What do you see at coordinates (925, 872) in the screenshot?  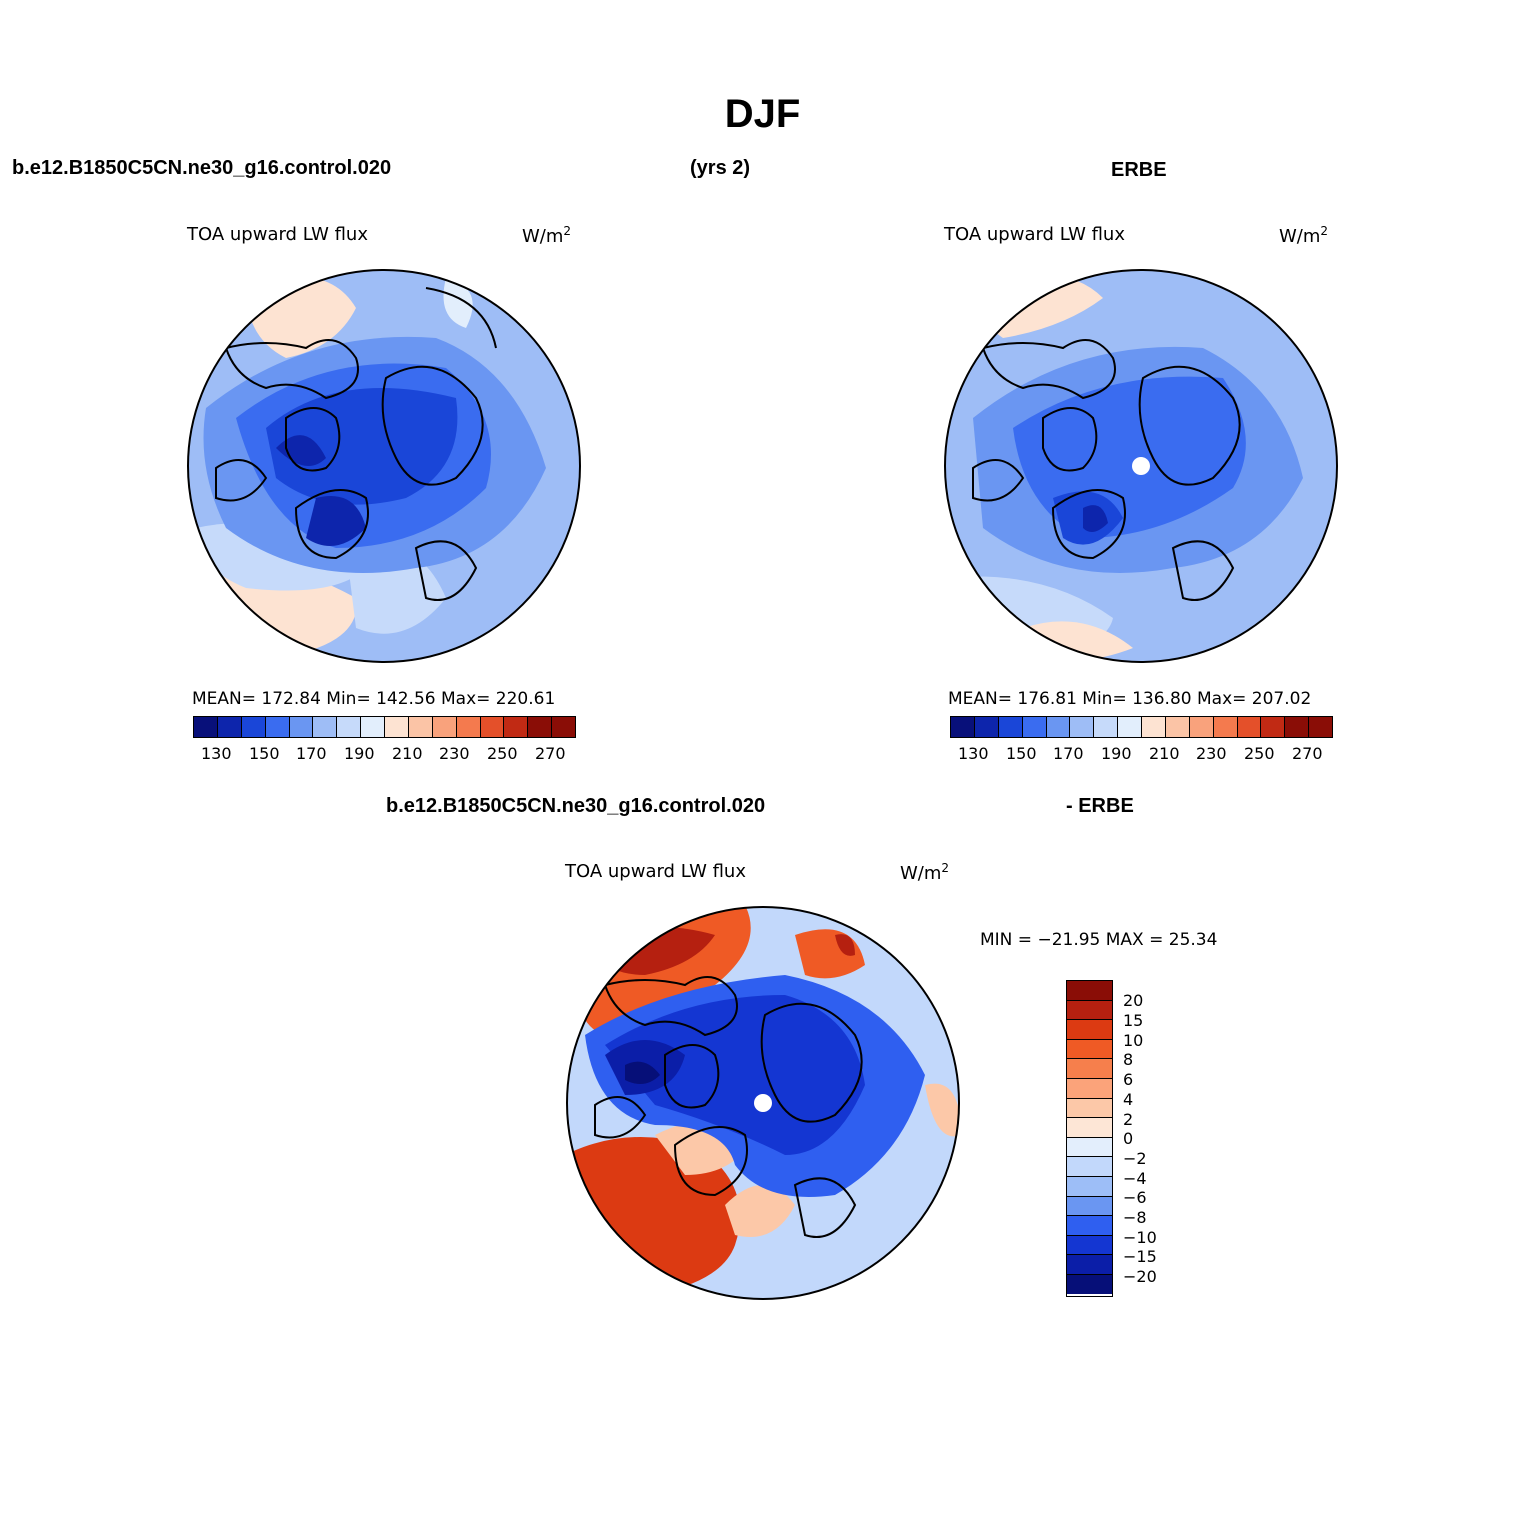 I see `diff-units-label: W/m2` at bounding box center [925, 872].